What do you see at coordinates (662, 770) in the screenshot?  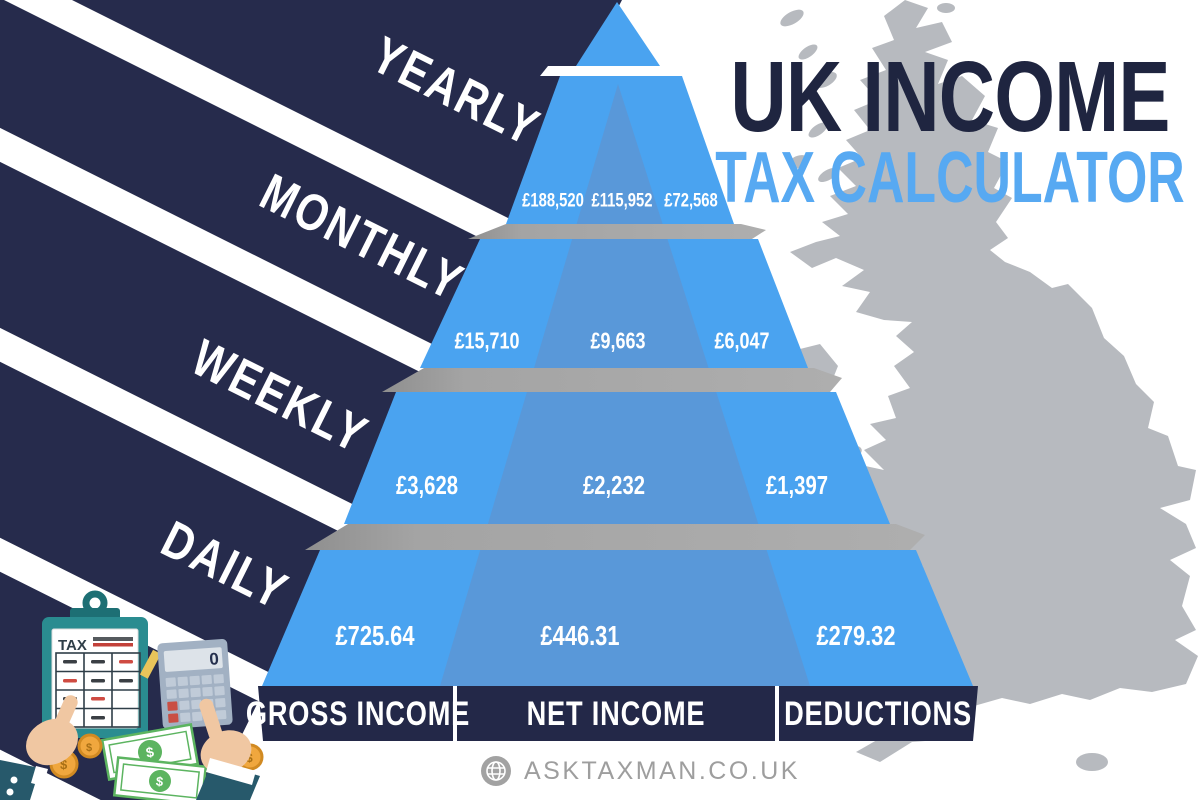 I see `footer-website: ASKTAXMAN.CO.UK` at bounding box center [662, 770].